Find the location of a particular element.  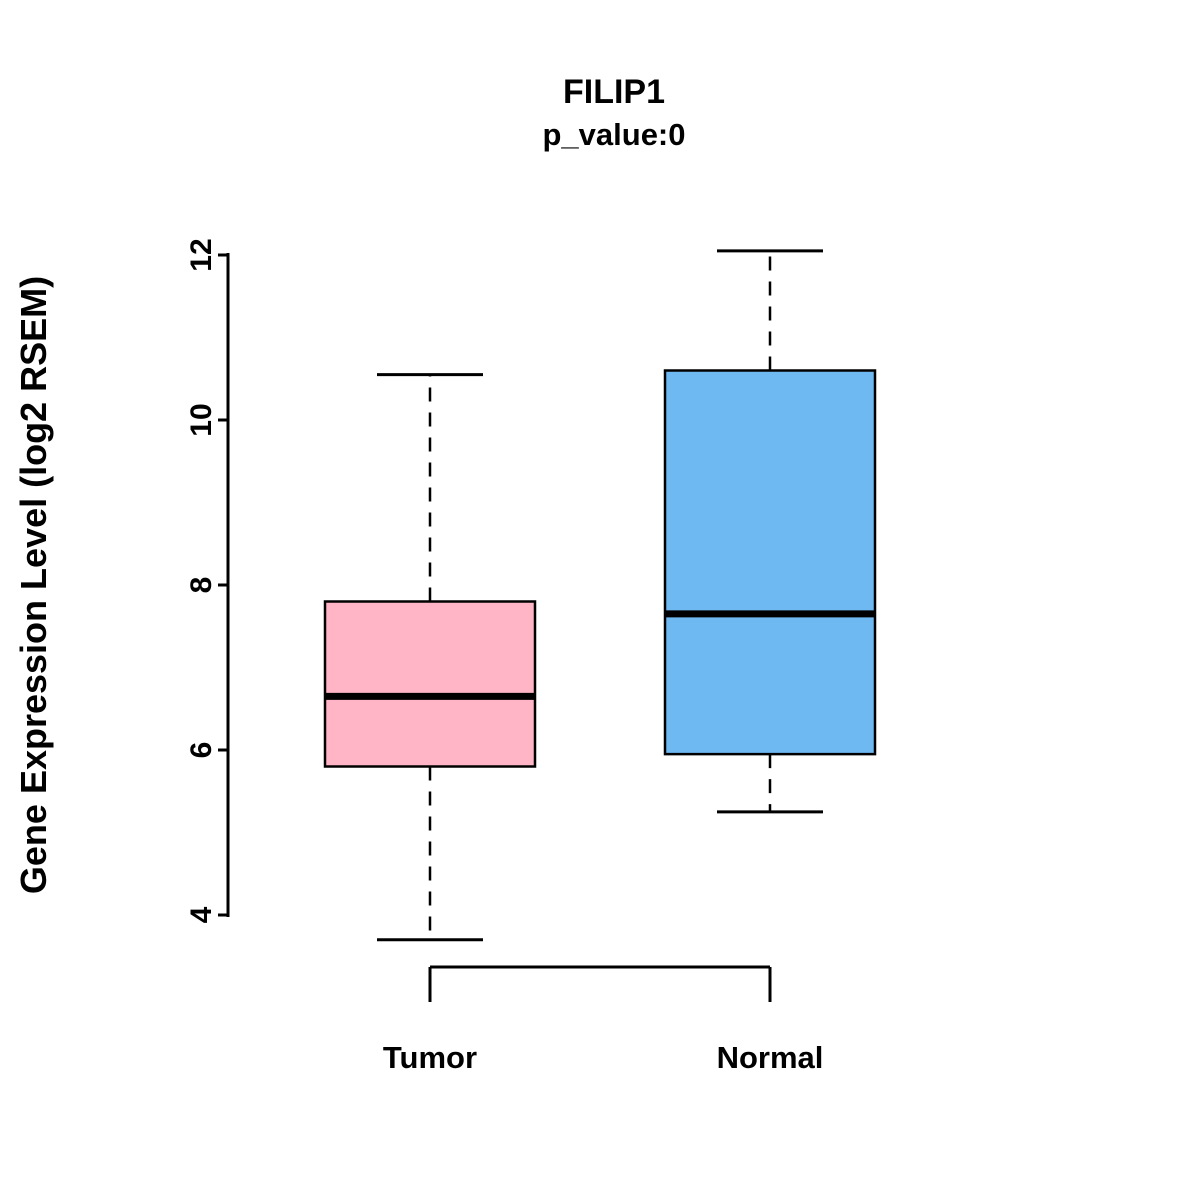

x-axis-category-label: Normal is located at coordinates (770, 1057).